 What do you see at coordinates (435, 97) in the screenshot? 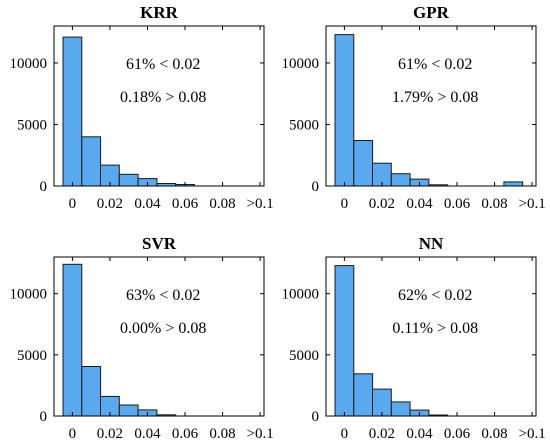
I see `annotation-text: 1.79% > 0.08` at bounding box center [435, 97].